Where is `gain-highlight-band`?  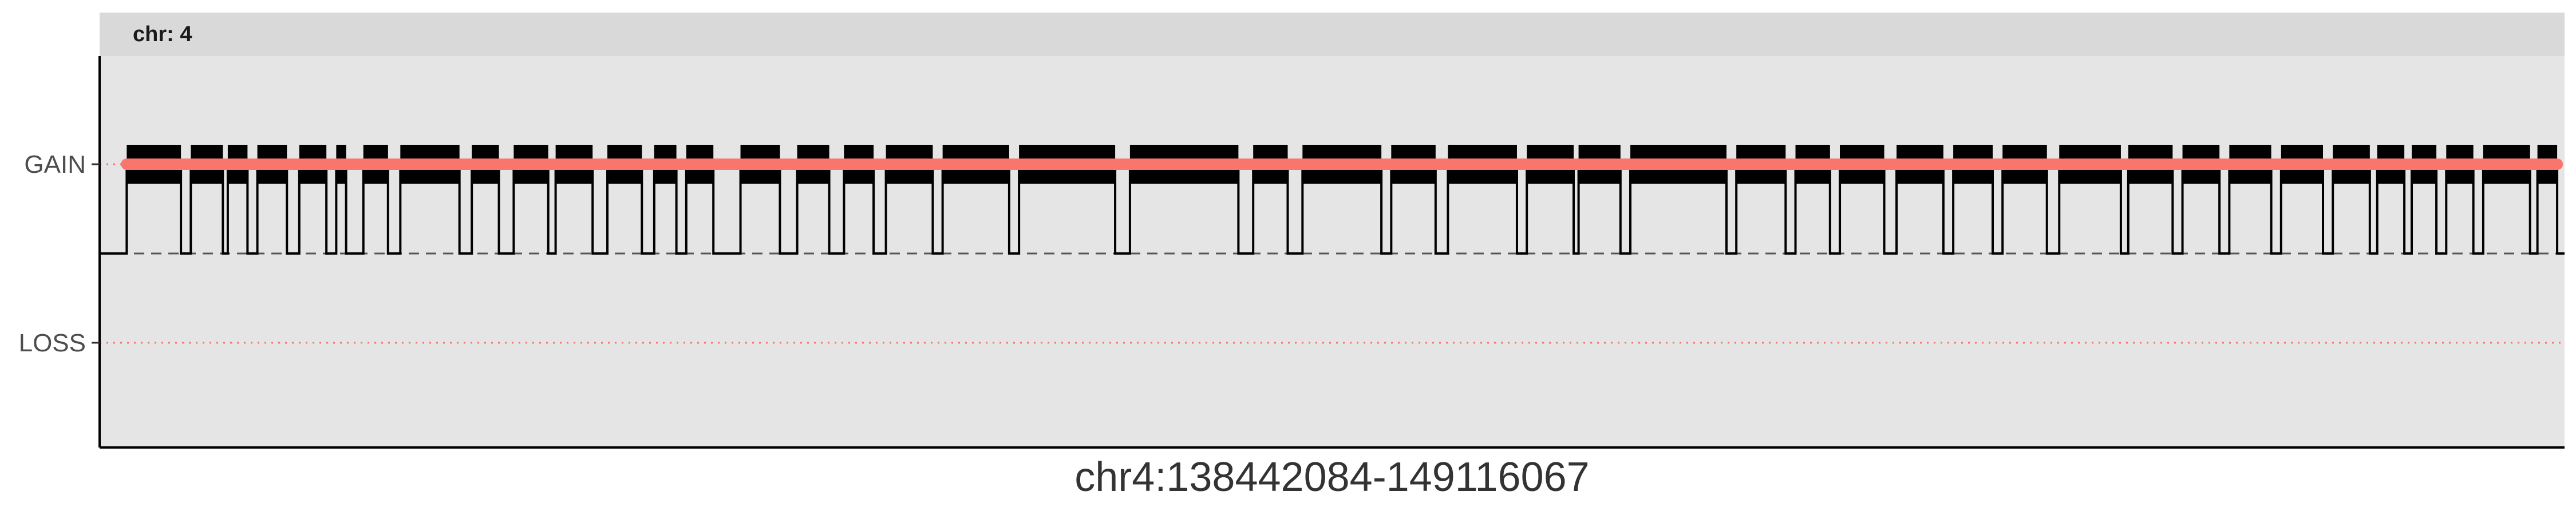
gain-highlight-band is located at coordinates (1342, 164).